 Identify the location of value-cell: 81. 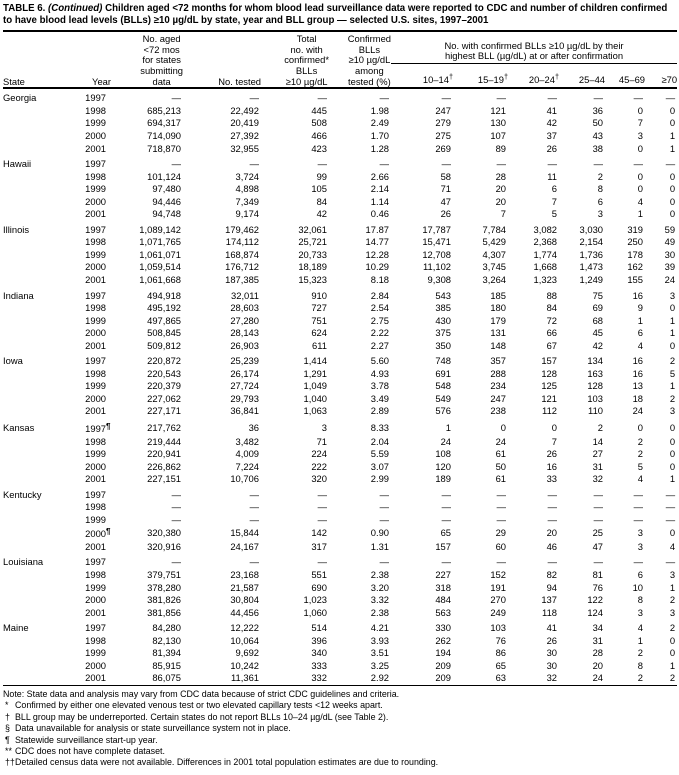
(597, 575).